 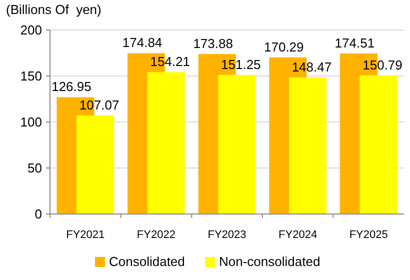 I want to click on data-label: 173.88, so click(x=213, y=44).